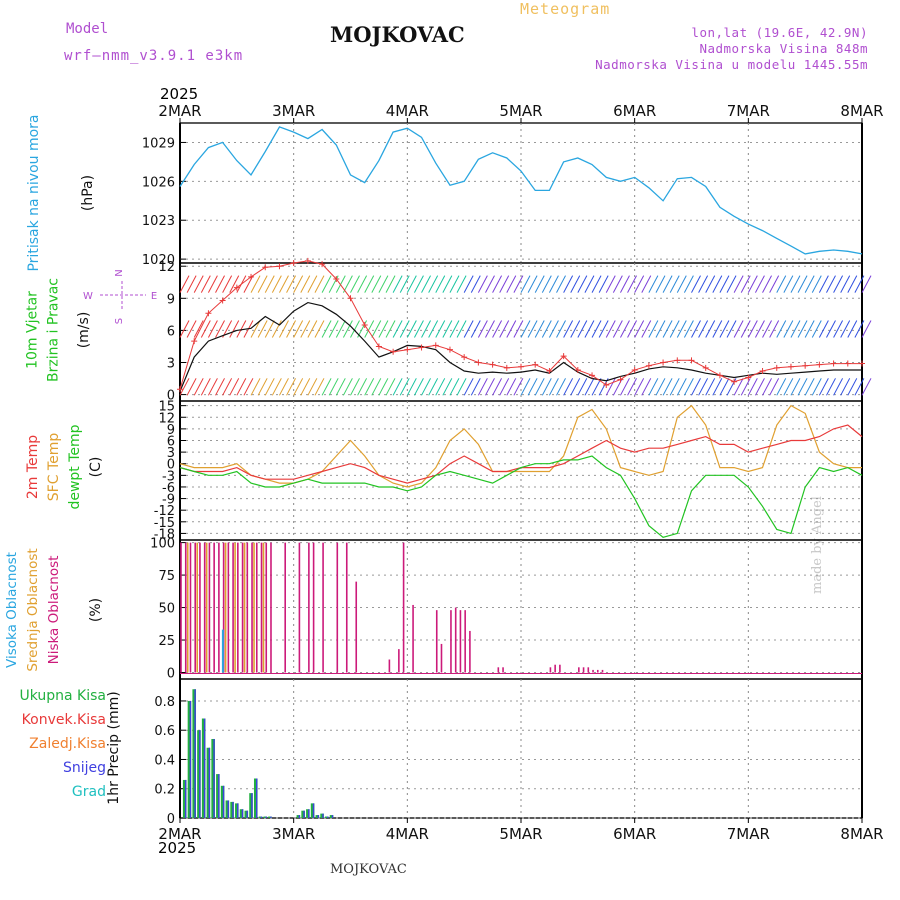 Image resolution: width=900 pixels, height=900 pixels. Describe the element at coordinates (88, 193) in the screenshot. I see `pressure-unit: (hPa)` at that location.